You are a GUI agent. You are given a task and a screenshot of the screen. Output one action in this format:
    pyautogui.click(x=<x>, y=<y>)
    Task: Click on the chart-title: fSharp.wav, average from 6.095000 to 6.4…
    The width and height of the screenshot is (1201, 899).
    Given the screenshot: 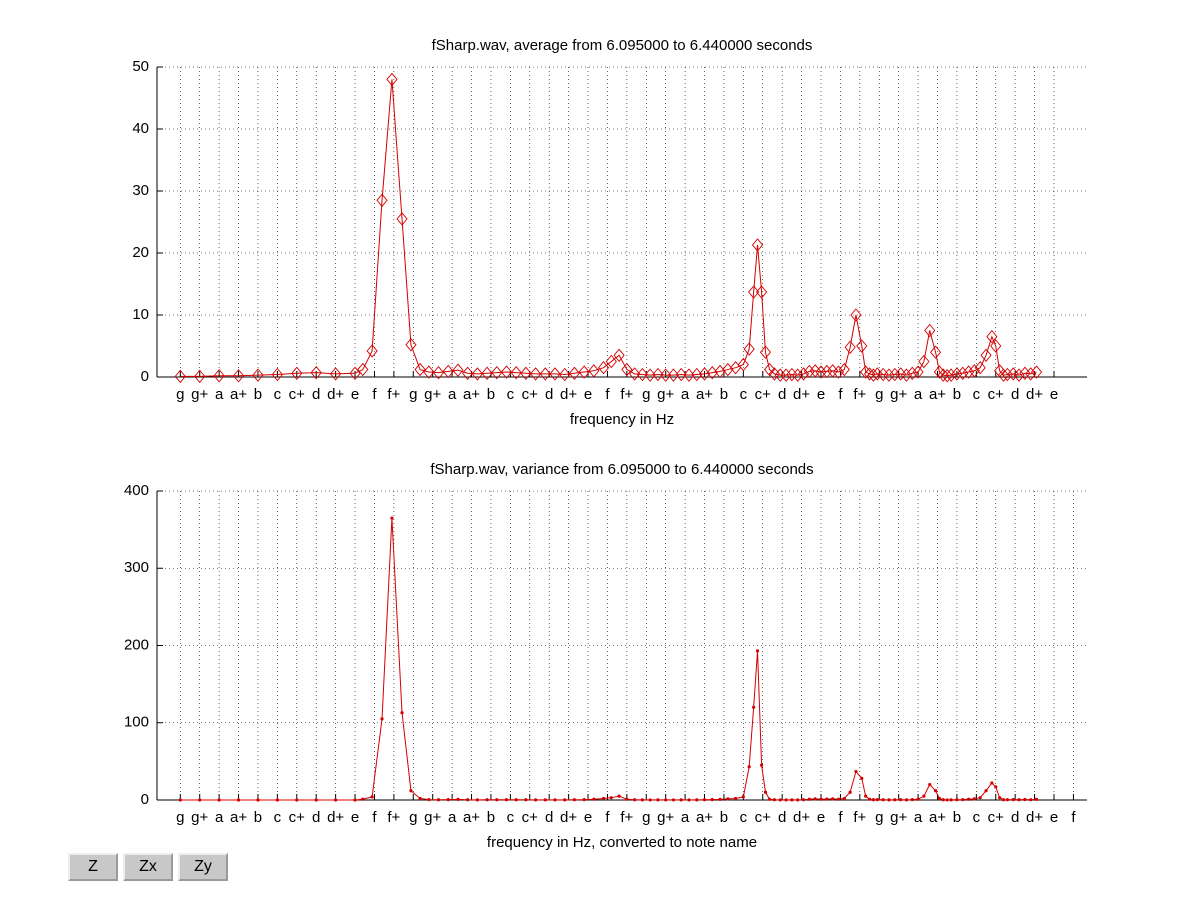 What is the action you would take?
    pyautogui.click(x=622, y=45)
    